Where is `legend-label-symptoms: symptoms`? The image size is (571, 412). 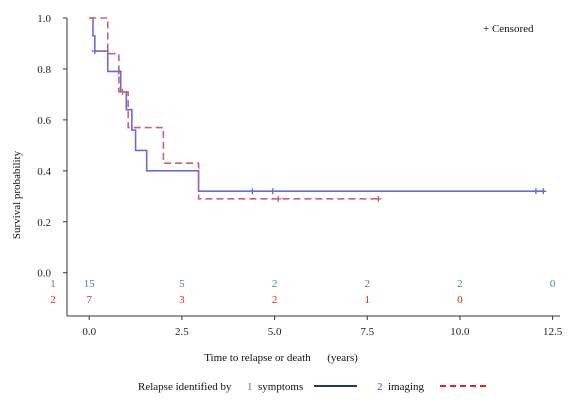 legend-label-symptoms: symptoms is located at coordinates (280, 387).